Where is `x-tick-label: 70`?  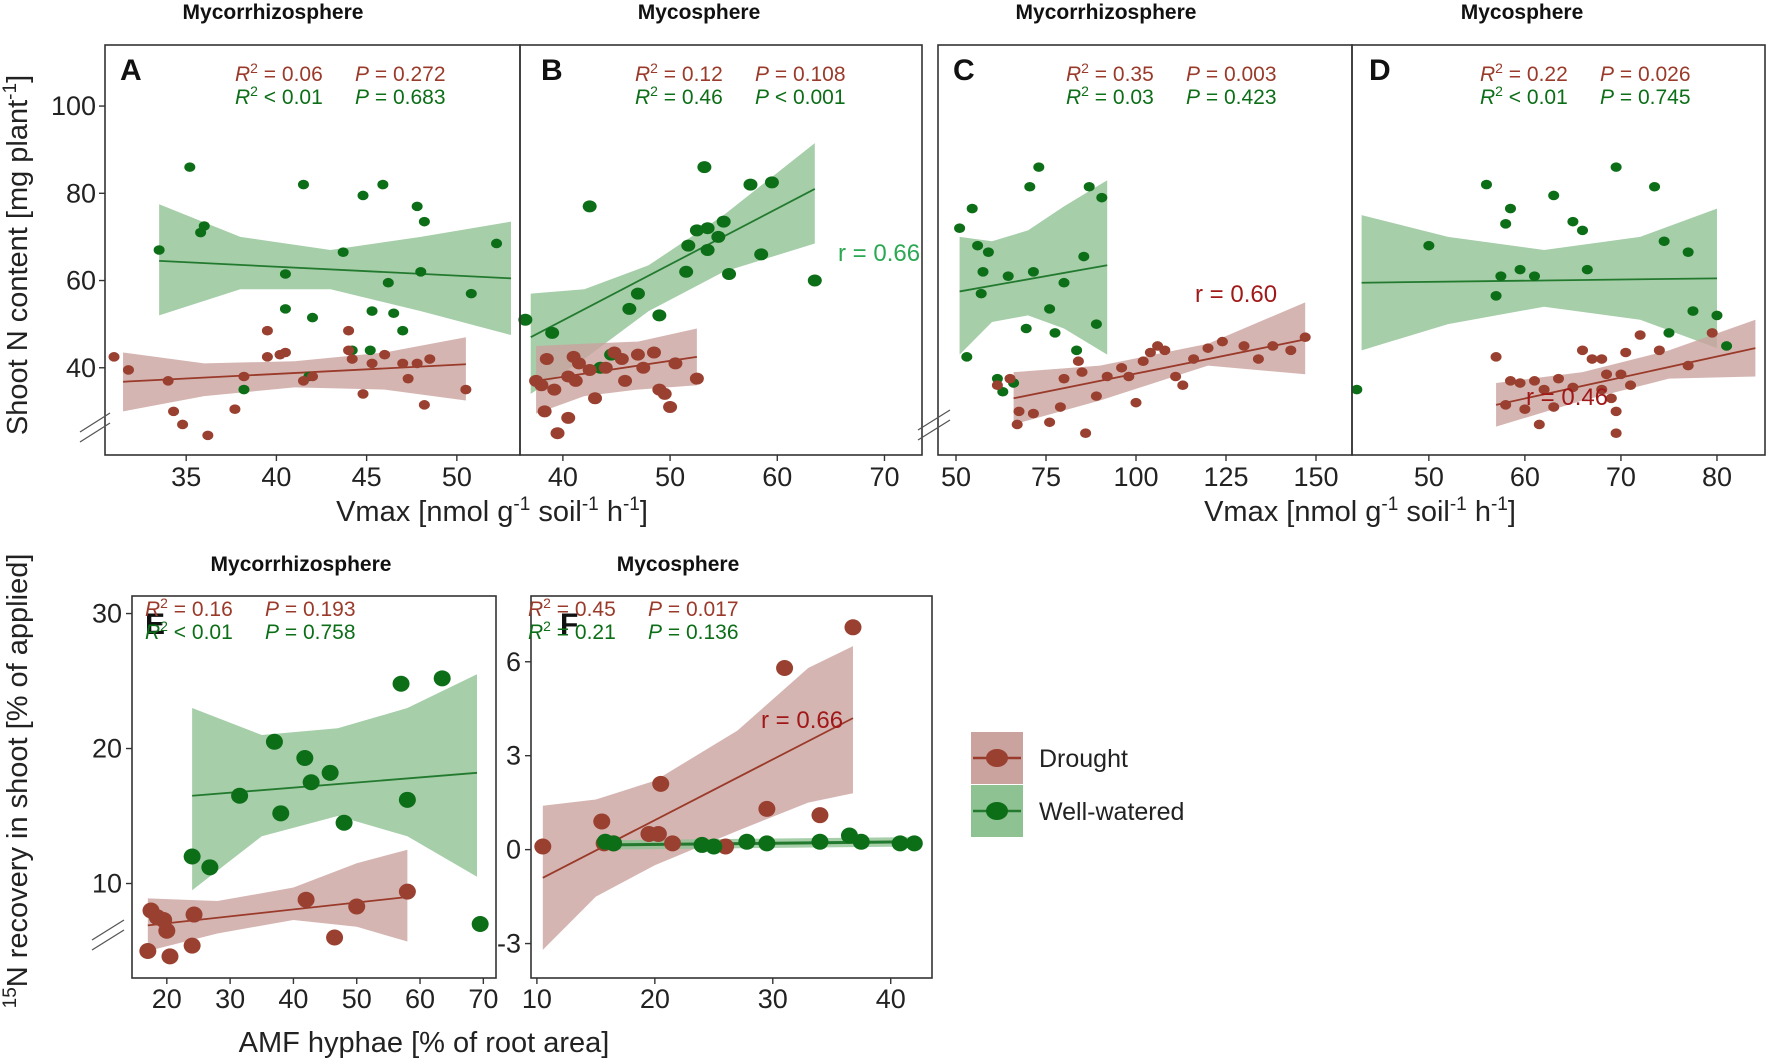 x-tick-label: 70 is located at coordinates (1621, 477).